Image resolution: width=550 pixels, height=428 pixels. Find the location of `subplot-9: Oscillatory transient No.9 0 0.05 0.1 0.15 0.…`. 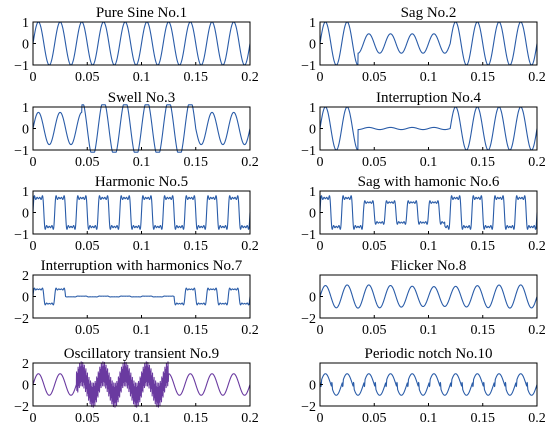

subplot-9: Oscillatory transient No.9 0 0.05 0.1 0.15 0.… is located at coordinates (136, 386).